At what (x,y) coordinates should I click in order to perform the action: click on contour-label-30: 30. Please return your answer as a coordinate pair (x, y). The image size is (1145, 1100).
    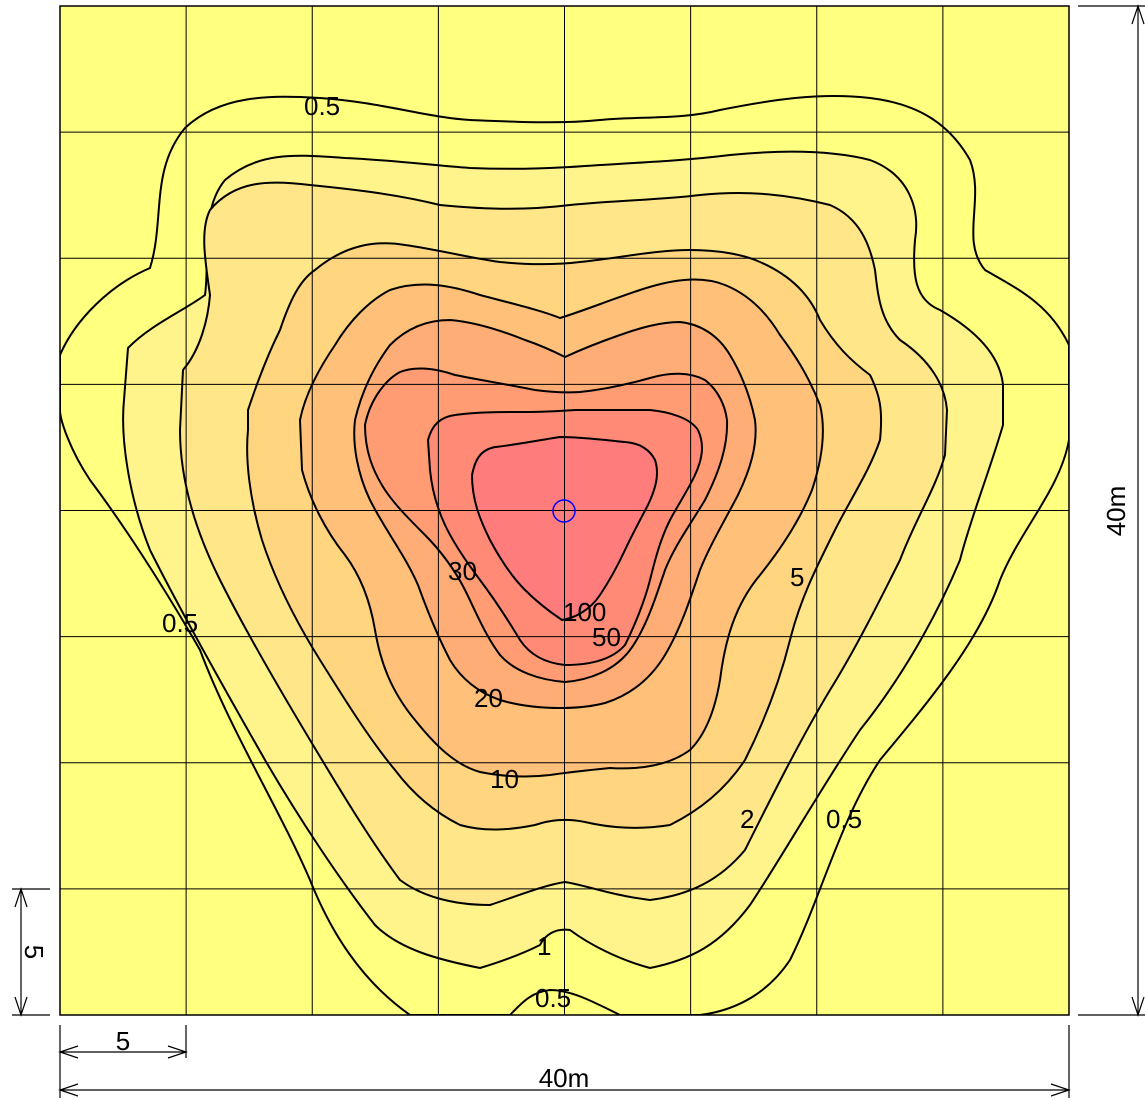
    Looking at the image, I should click on (462, 571).